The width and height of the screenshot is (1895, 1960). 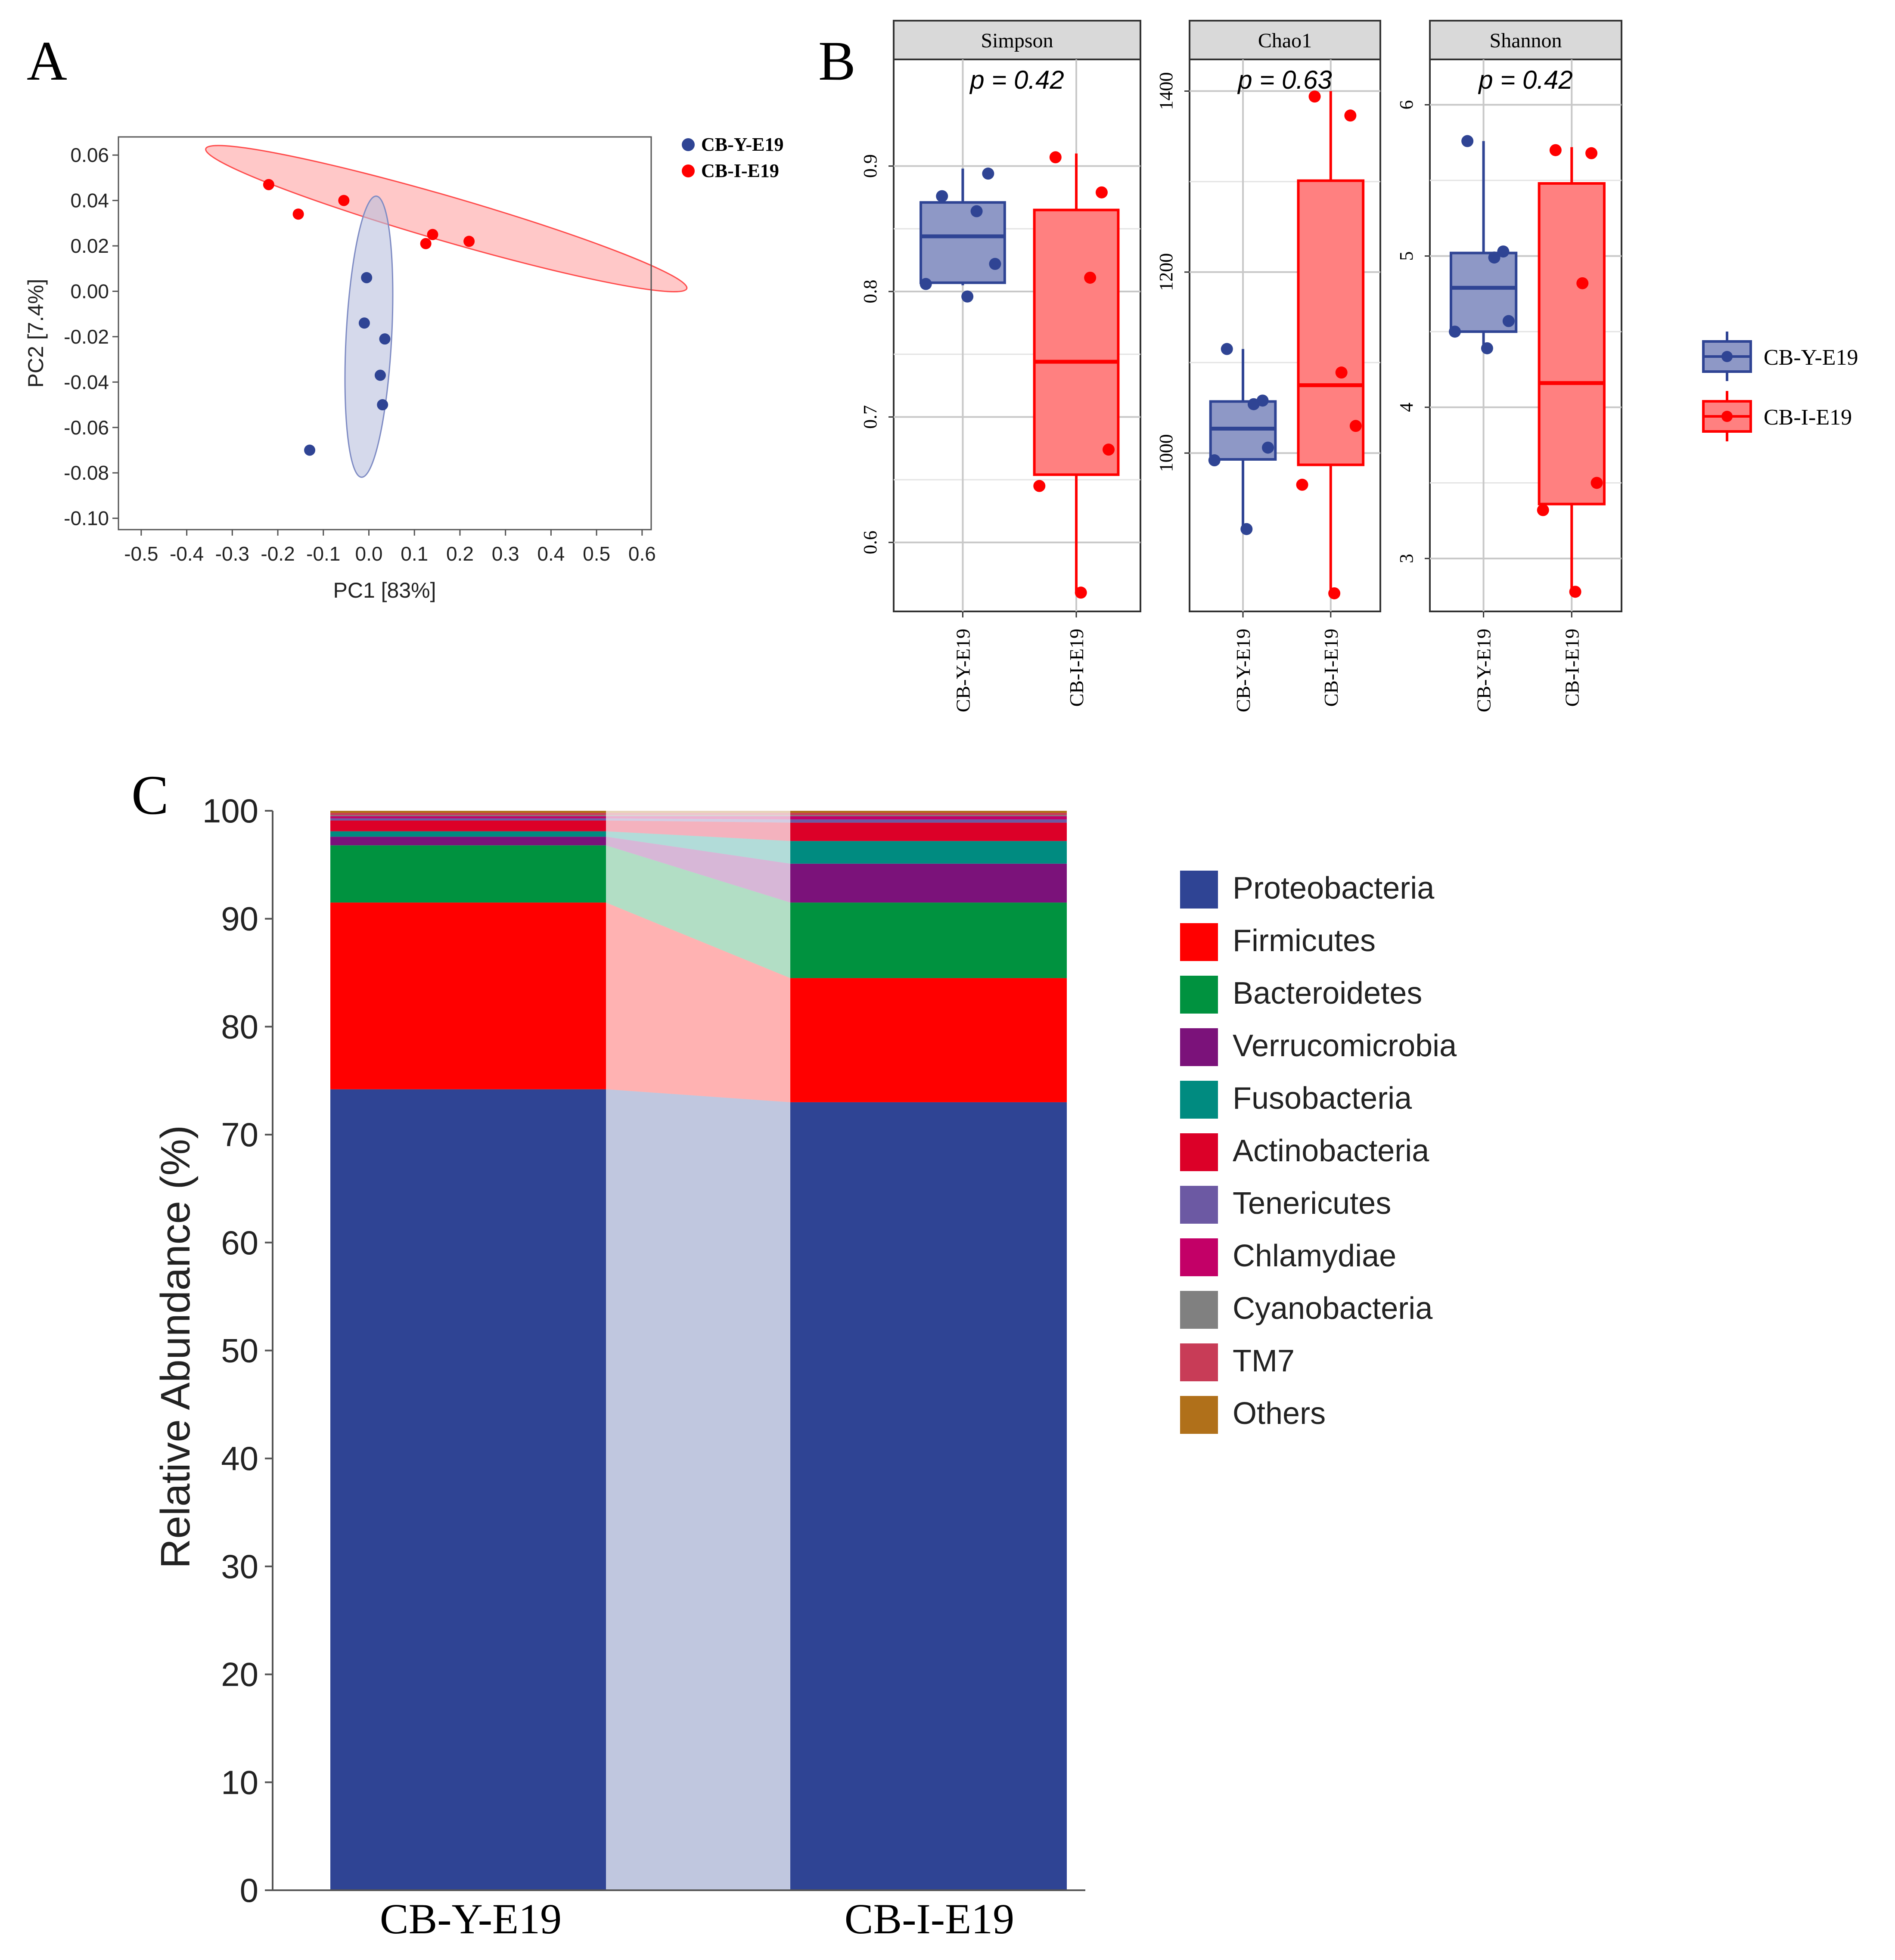 I want to click on simpson-category-label: CB-I-E19, so click(x=1076, y=668).